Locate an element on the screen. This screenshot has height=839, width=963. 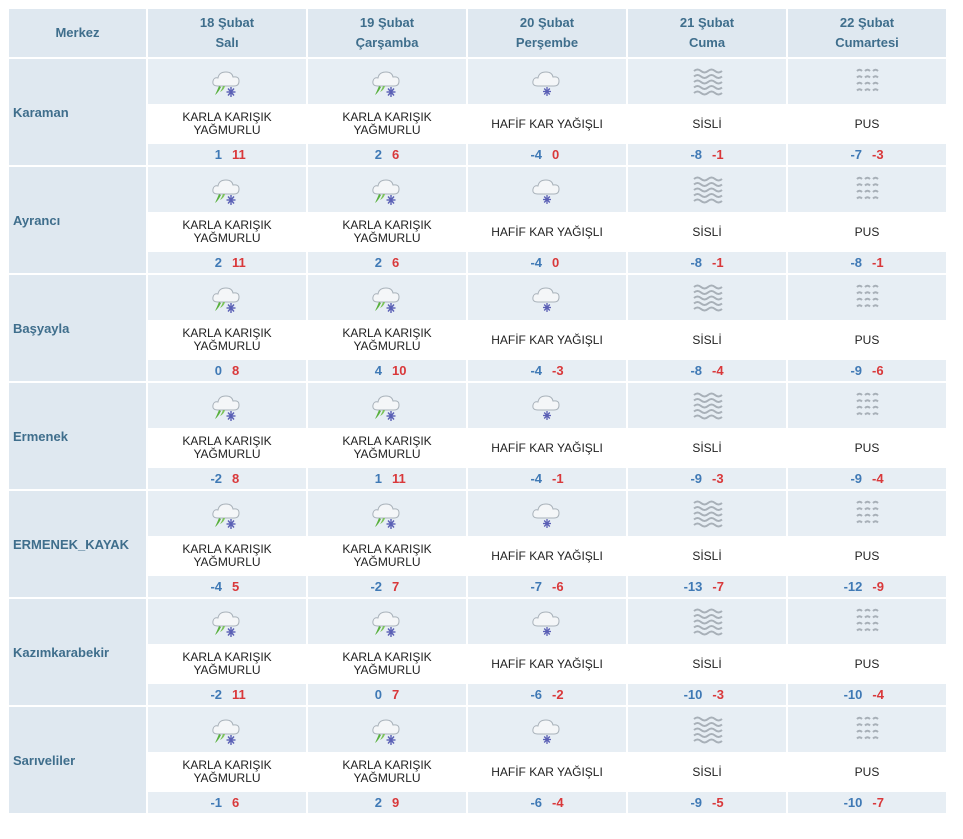
max-temperature: -1 is located at coordinates (718, 154).